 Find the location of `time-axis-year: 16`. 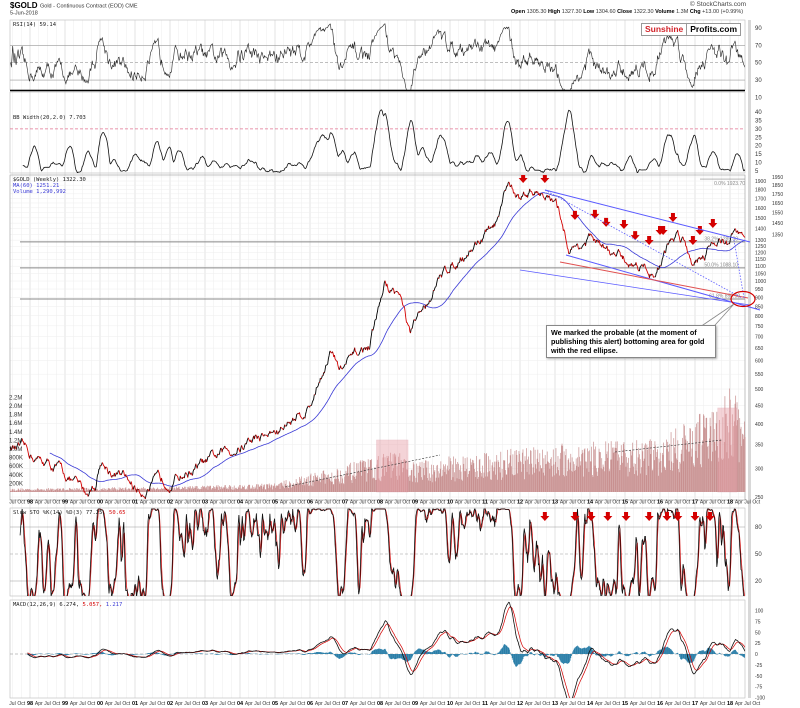

time-axis-year: 16 is located at coordinates (660, 503).